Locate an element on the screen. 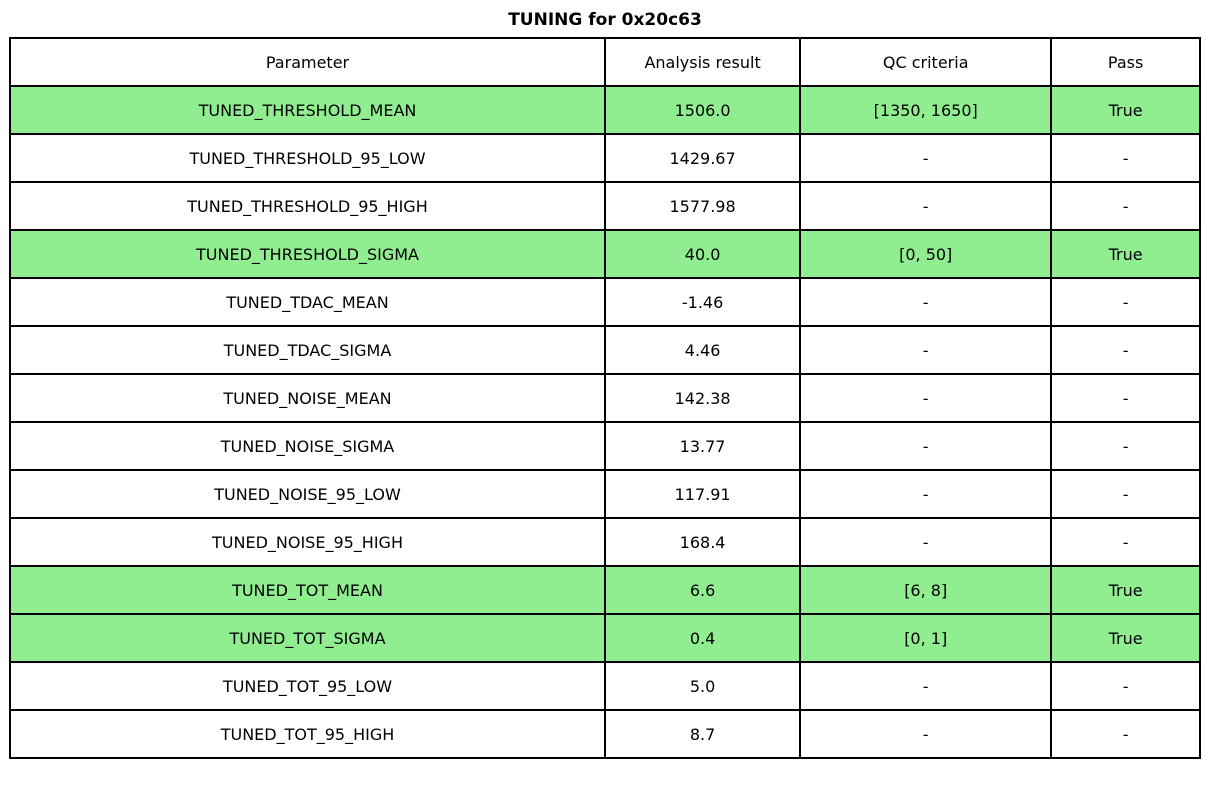  column-header-parameter: Parameter is located at coordinates (307, 62).